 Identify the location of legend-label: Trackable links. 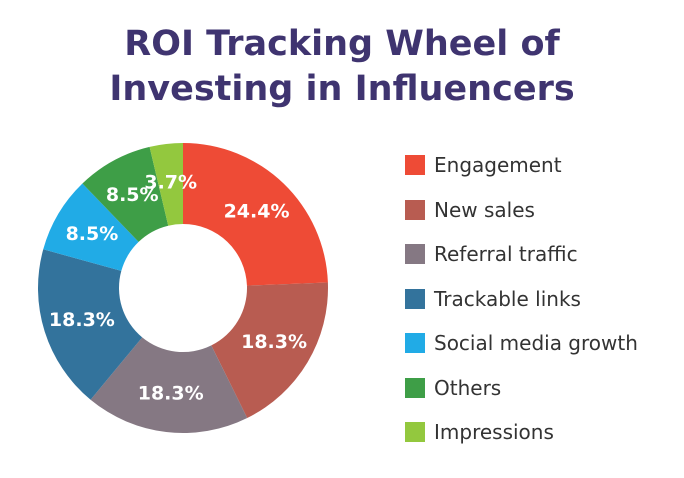
(507, 298).